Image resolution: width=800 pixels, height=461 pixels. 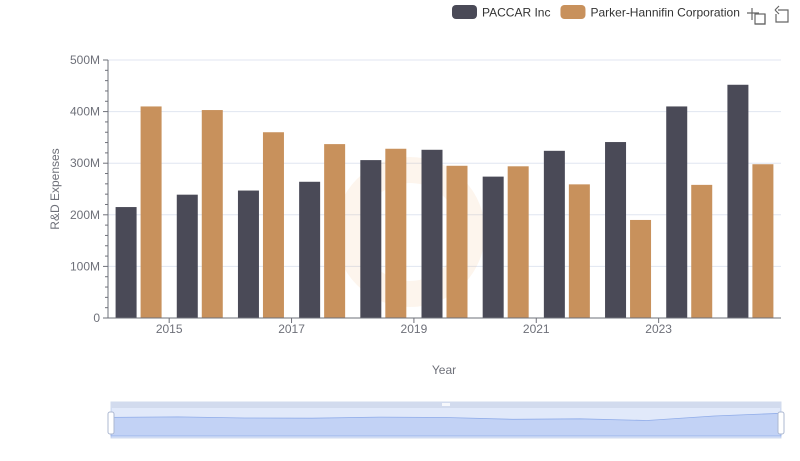 I want to click on legend-label: PACCAR Inc, so click(x=516, y=13).